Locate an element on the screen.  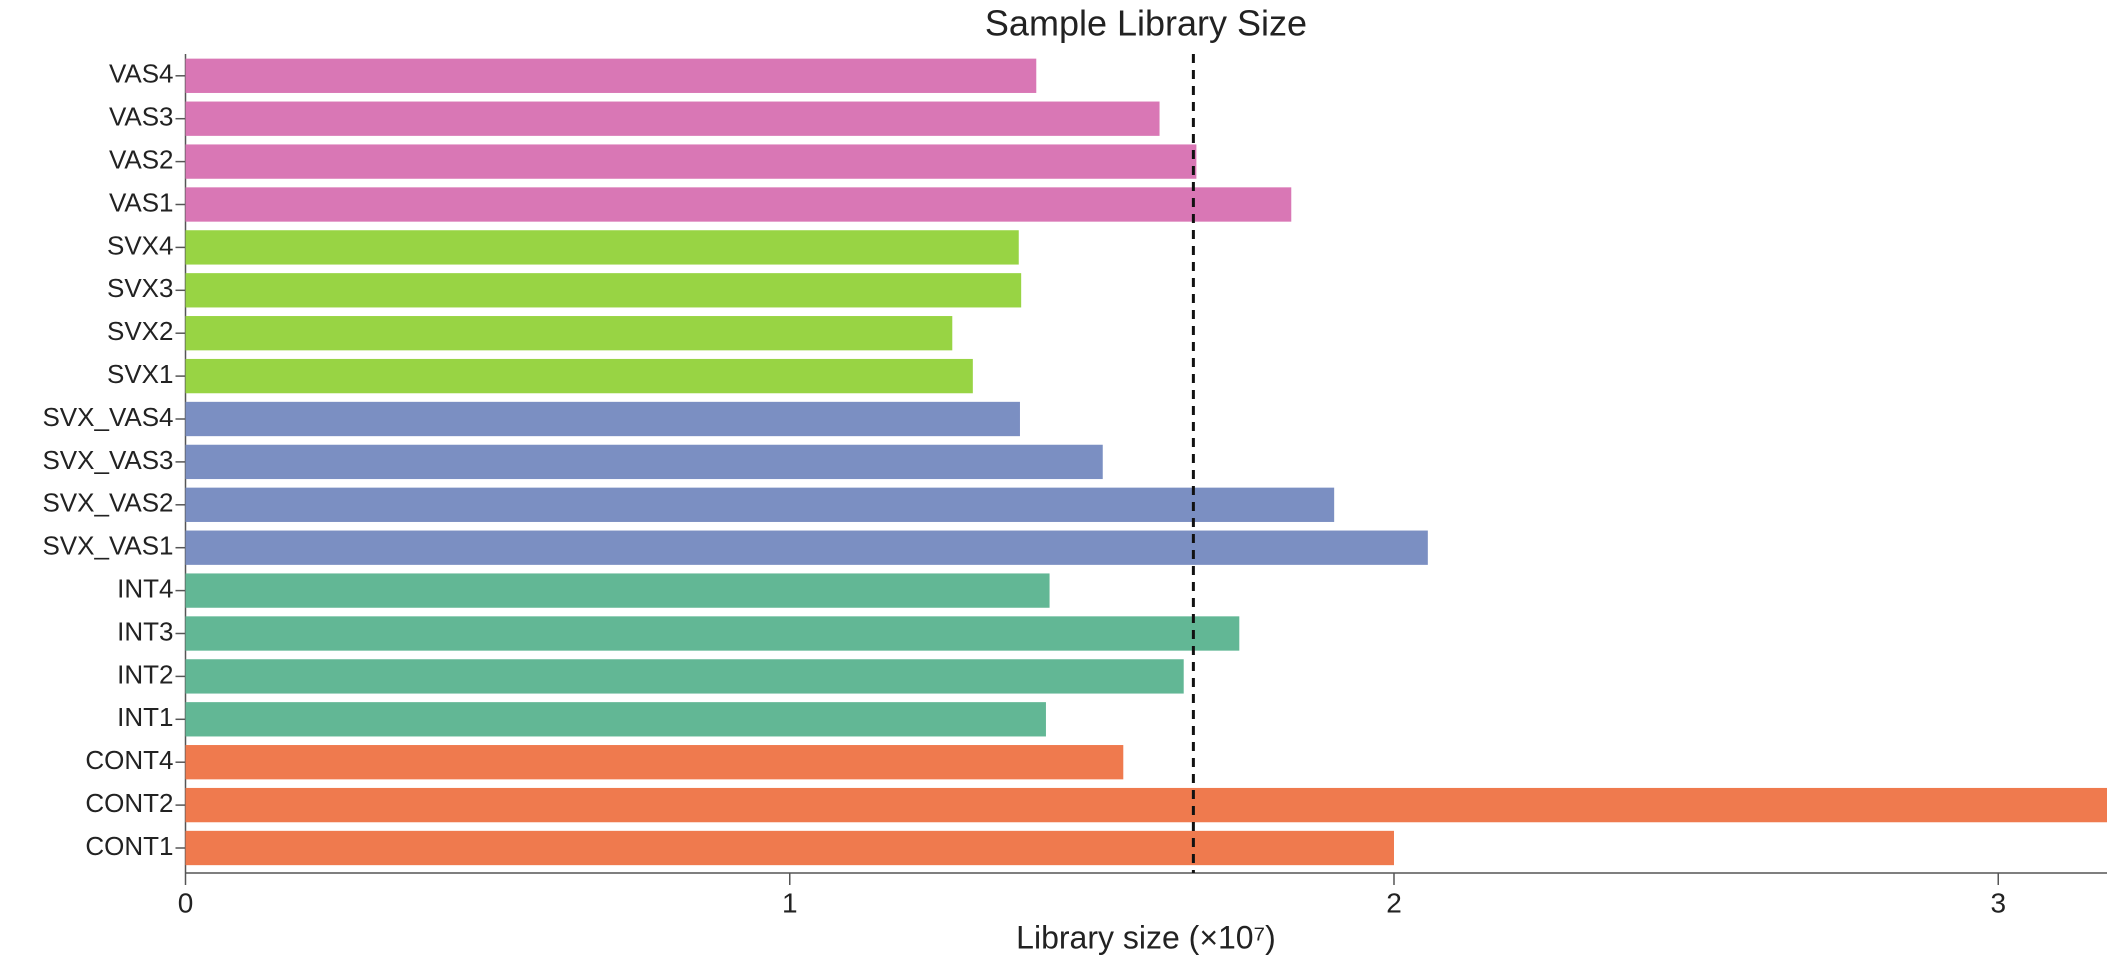
y-tick-label: SVX_VAS1 is located at coordinates (107, 546).